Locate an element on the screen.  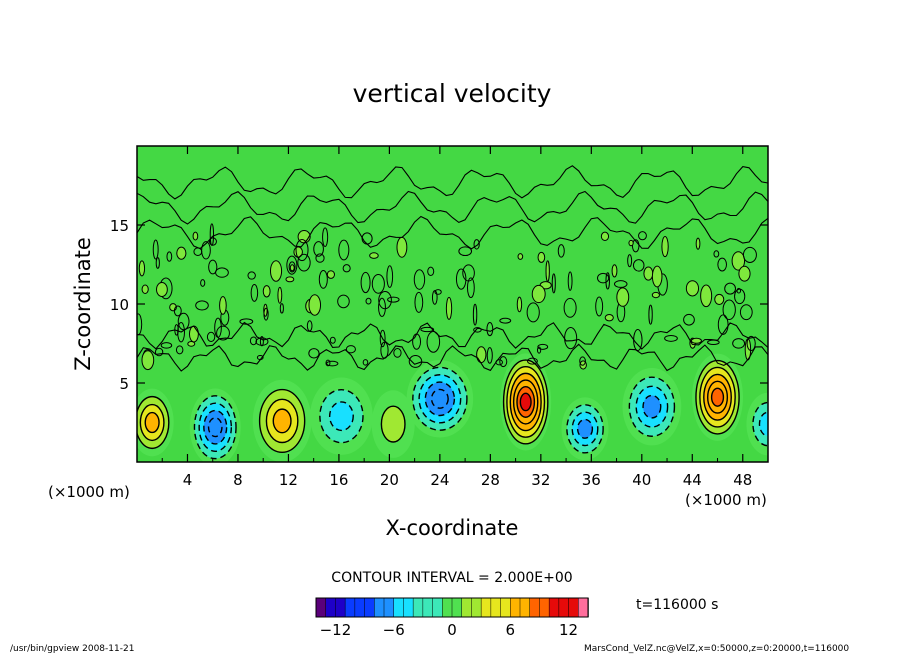
x-tick-label-8: 36 is located at coordinates (591, 480).